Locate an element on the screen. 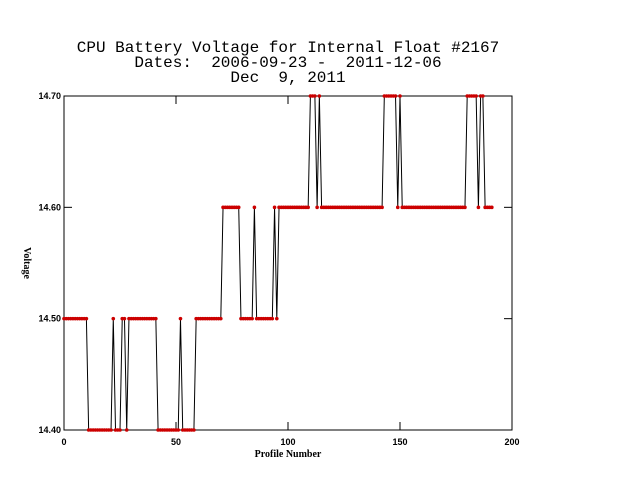  chart-subtitle: Dates: 2006-09-23 - 2011-12-06 is located at coordinates (287, 63).